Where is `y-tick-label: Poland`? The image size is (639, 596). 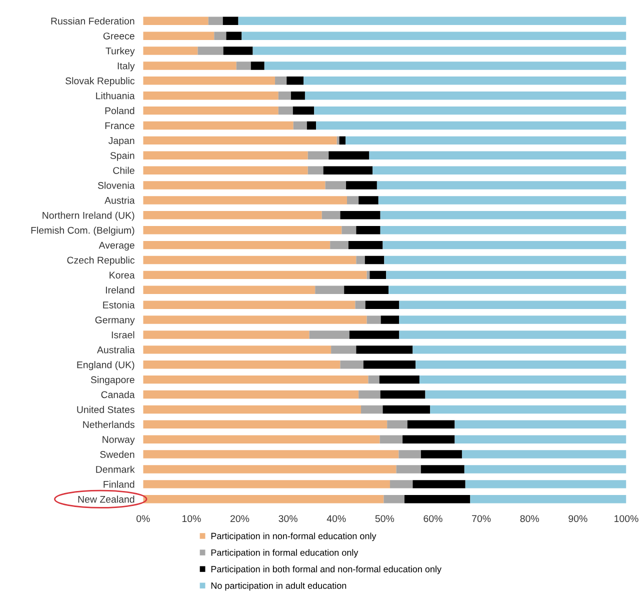
y-tick-label: Poland is located at coordinates (119, 110).